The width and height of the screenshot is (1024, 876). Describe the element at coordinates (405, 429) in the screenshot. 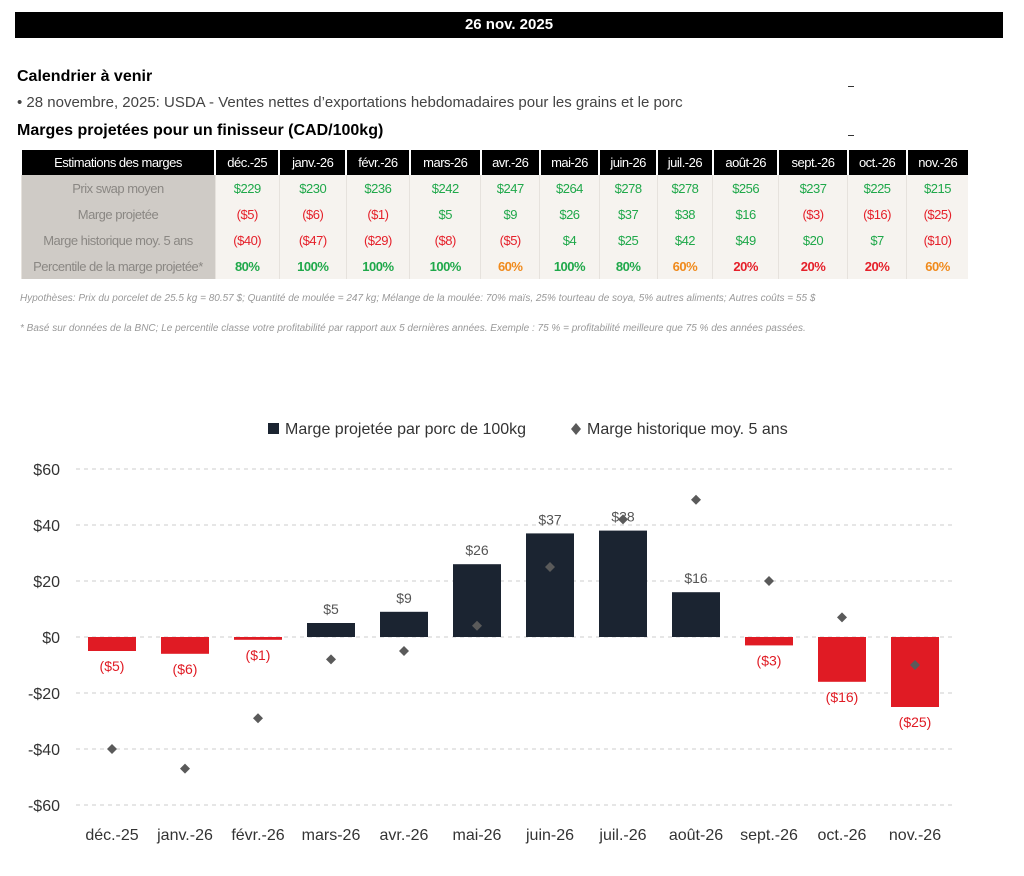

I see `legend-bar-label: Marge projetée par porc de 100kg` at that location.